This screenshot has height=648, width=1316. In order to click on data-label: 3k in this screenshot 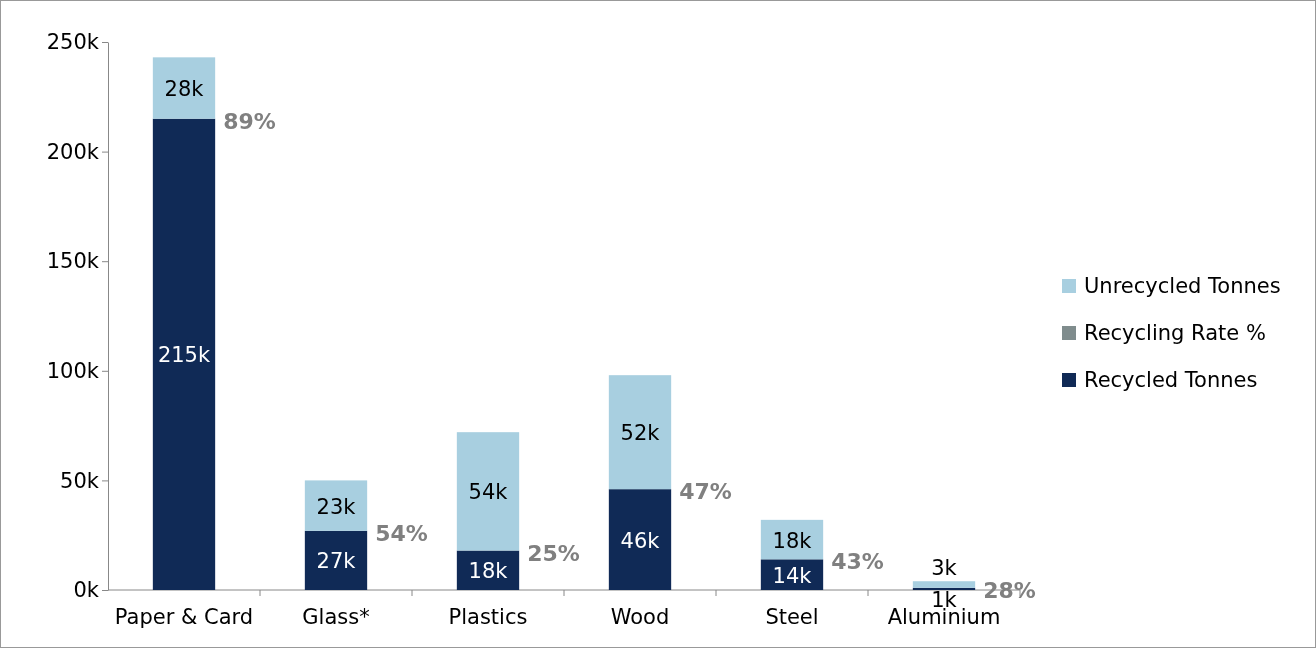, I will do `click(944, 568)`.